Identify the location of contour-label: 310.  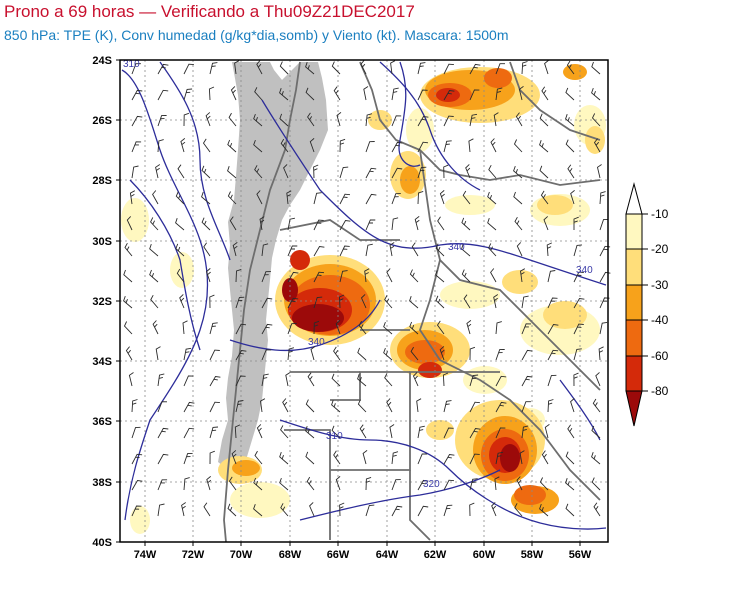
(131, 64).